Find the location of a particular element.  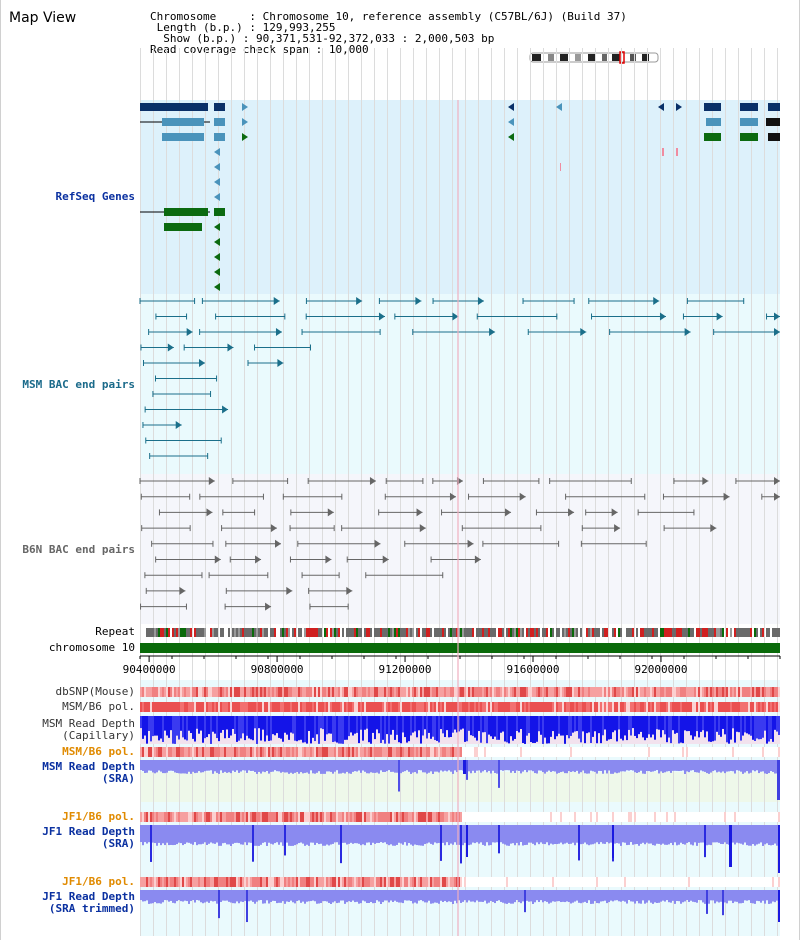

chromosome-key: Chromosome is located at coordinates (196, 16).